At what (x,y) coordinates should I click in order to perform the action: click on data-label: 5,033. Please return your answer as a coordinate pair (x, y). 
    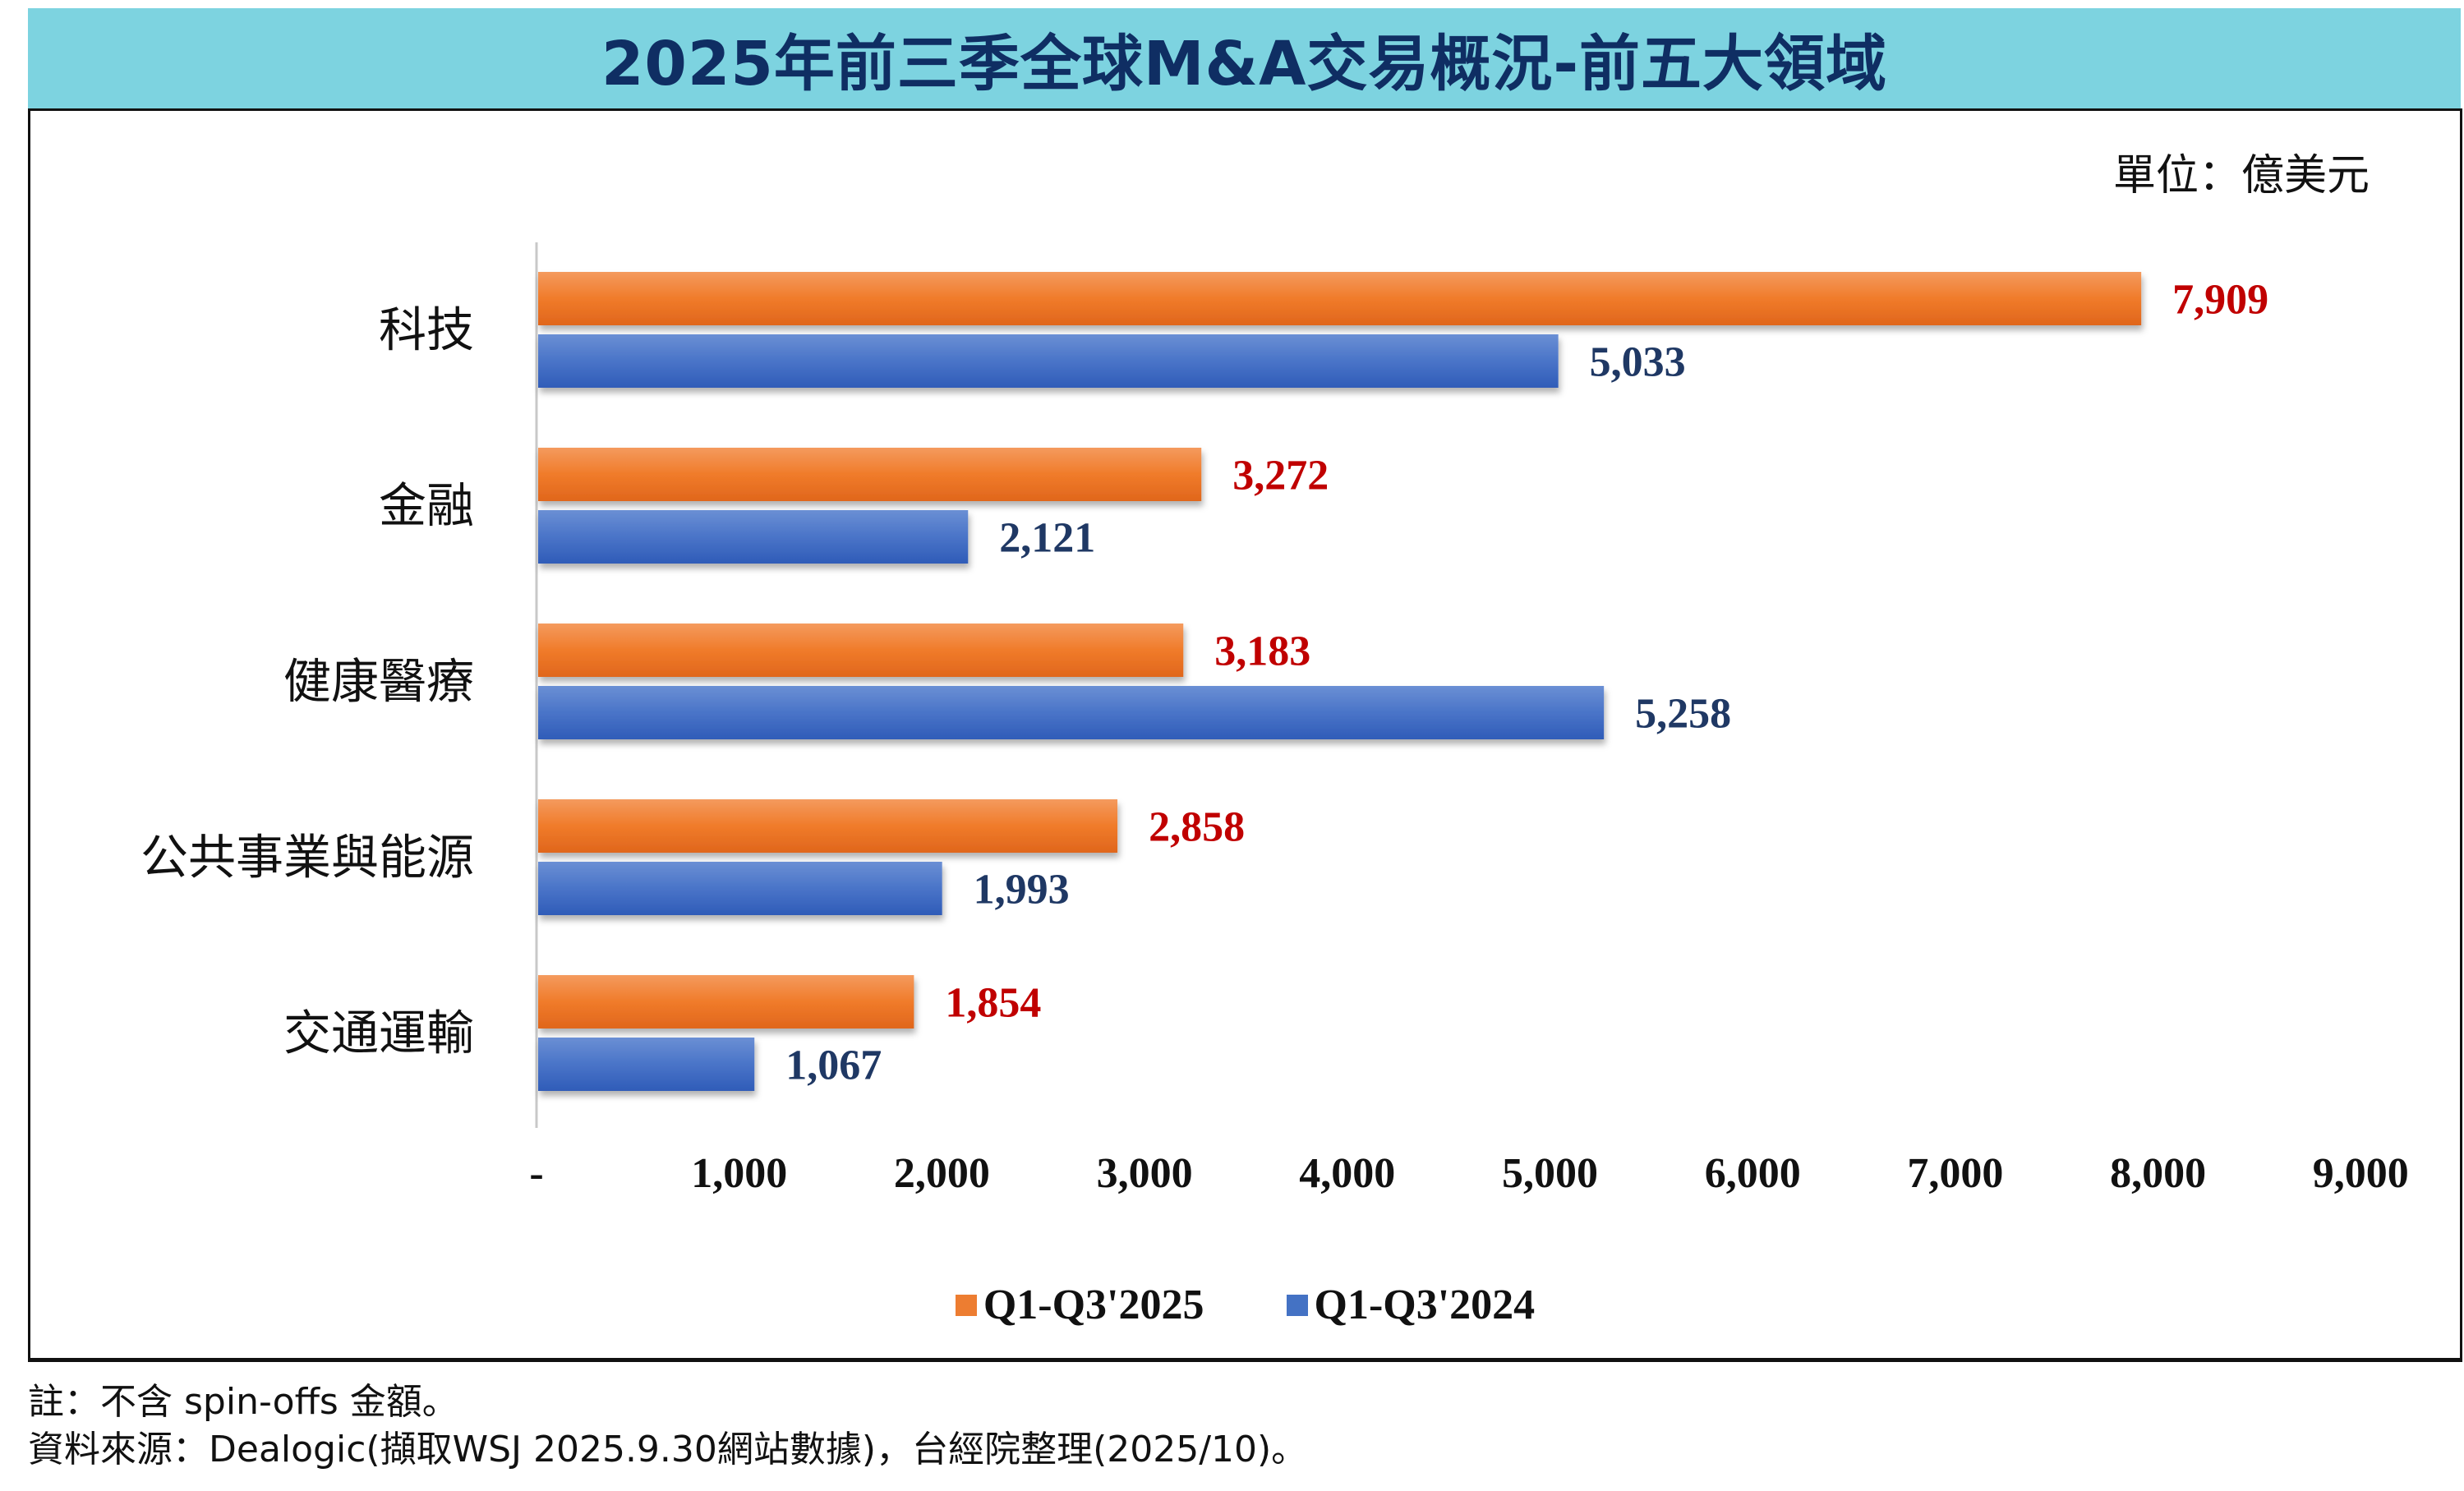
    Looking at the image, I should click on (1638, 362).